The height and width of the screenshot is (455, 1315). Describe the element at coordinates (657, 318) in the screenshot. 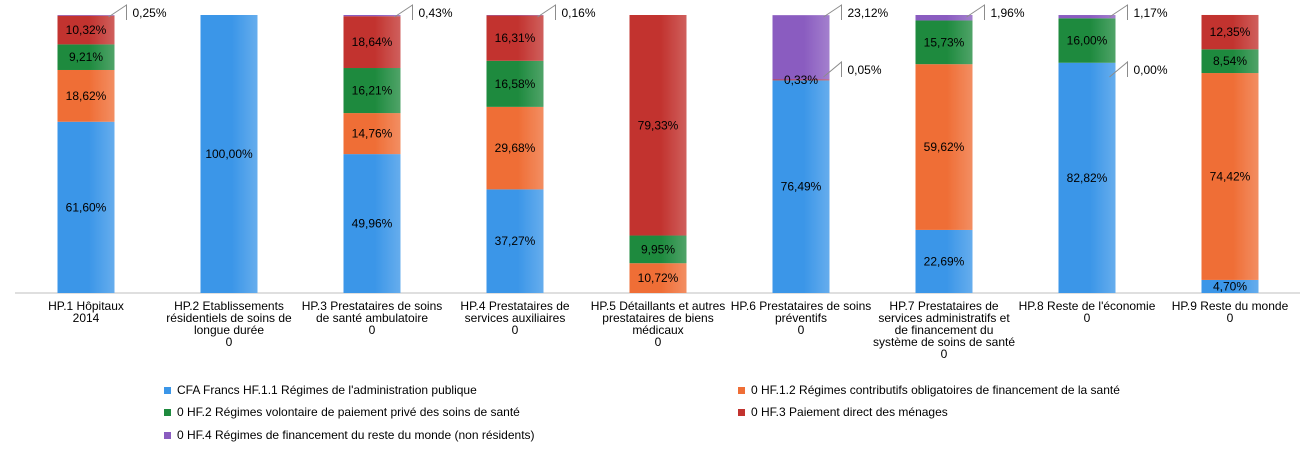

I see `category-label: prestataires de biens` at that location.